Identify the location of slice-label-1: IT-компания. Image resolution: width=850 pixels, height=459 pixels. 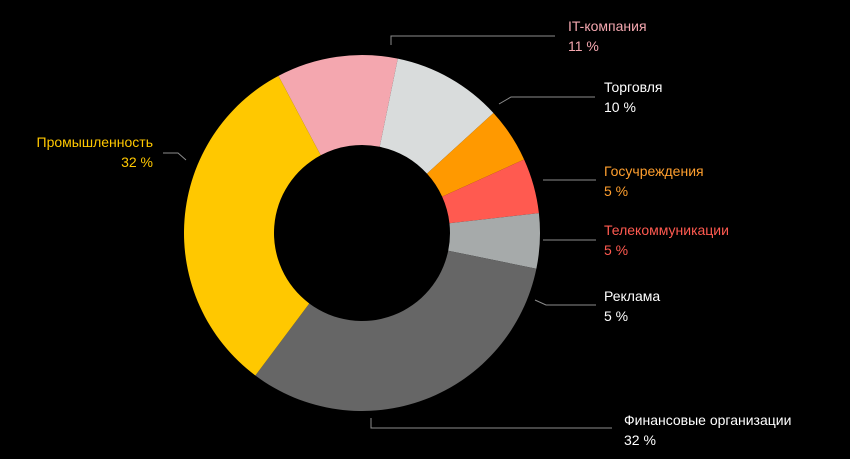
(607, 26).